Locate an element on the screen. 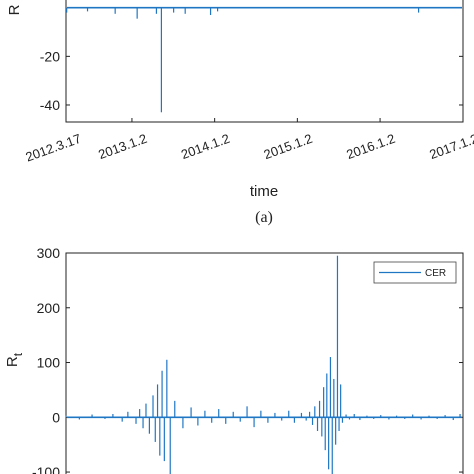 This screenshot has width=474, height=474. legend-label-cer: CER is located at coordinates (435, 273).